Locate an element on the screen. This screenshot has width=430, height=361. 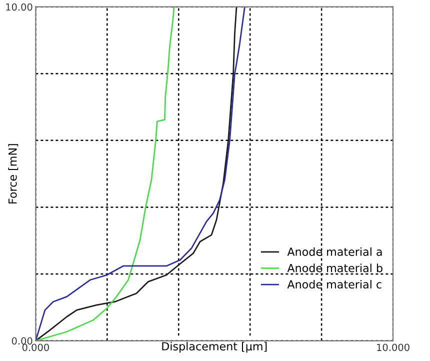
legend-label: Anode material a is located at coordinates (334, 251).